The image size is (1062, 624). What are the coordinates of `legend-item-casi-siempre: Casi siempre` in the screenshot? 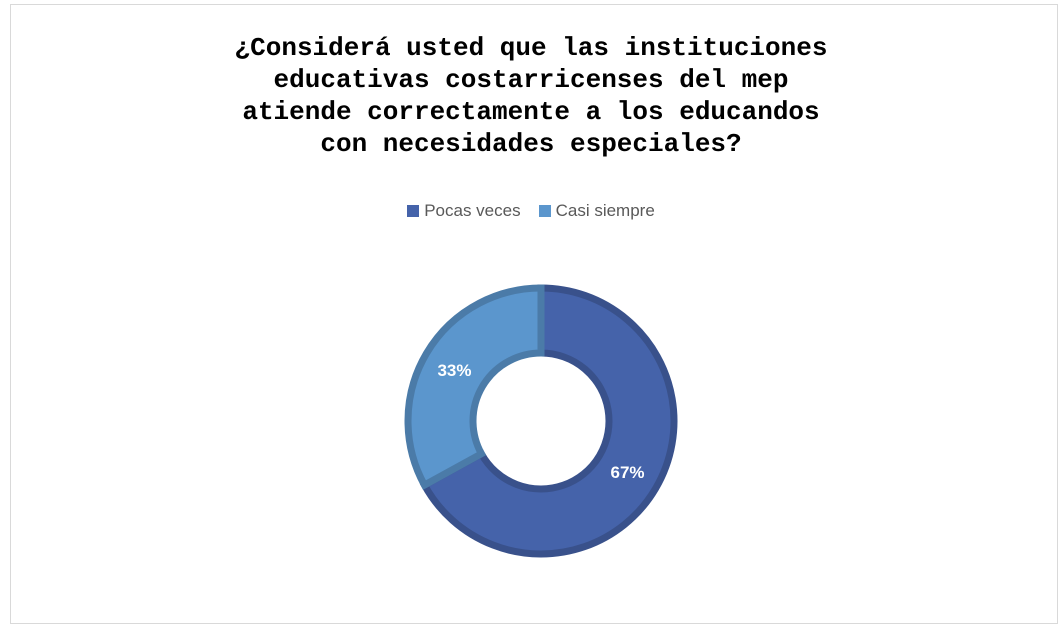 It's located at (596, 211).